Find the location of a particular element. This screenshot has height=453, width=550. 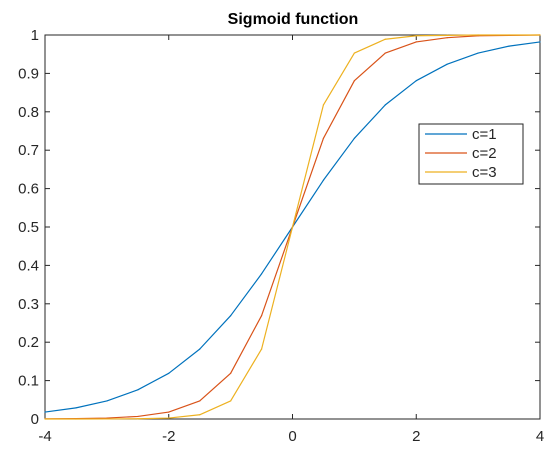

y-tick-label: 0.9 is located at coordinates (28, 73).